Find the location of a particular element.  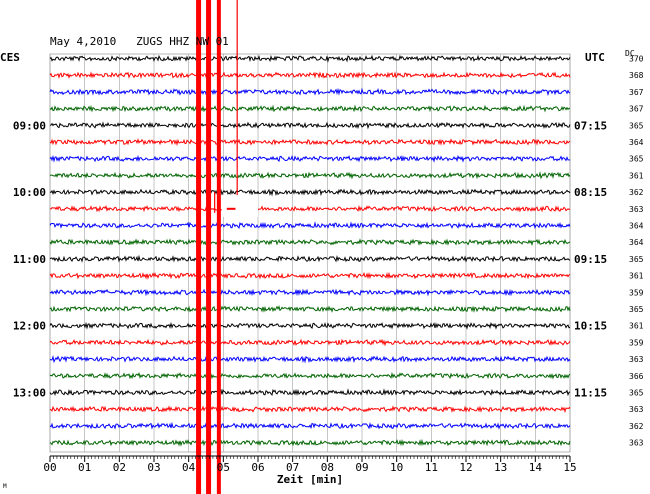

x-tick-label: 04 is located at coordinates (189, 467).